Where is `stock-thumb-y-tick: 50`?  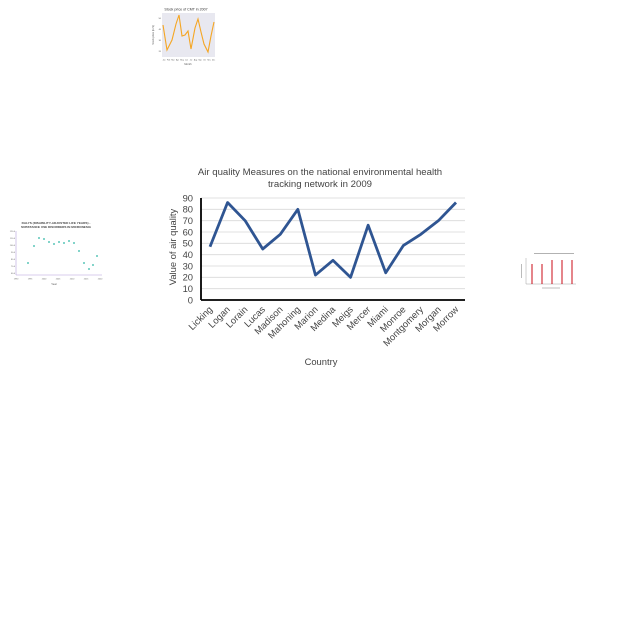
stock-thumb-y-tick: 50 is located at coordinates (160, 19).